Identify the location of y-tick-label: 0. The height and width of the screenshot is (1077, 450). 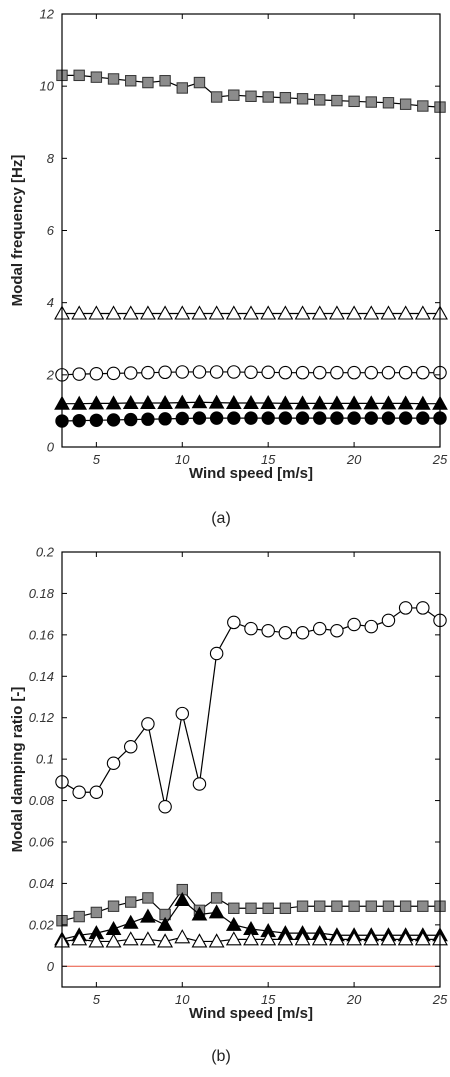
(51, 966).